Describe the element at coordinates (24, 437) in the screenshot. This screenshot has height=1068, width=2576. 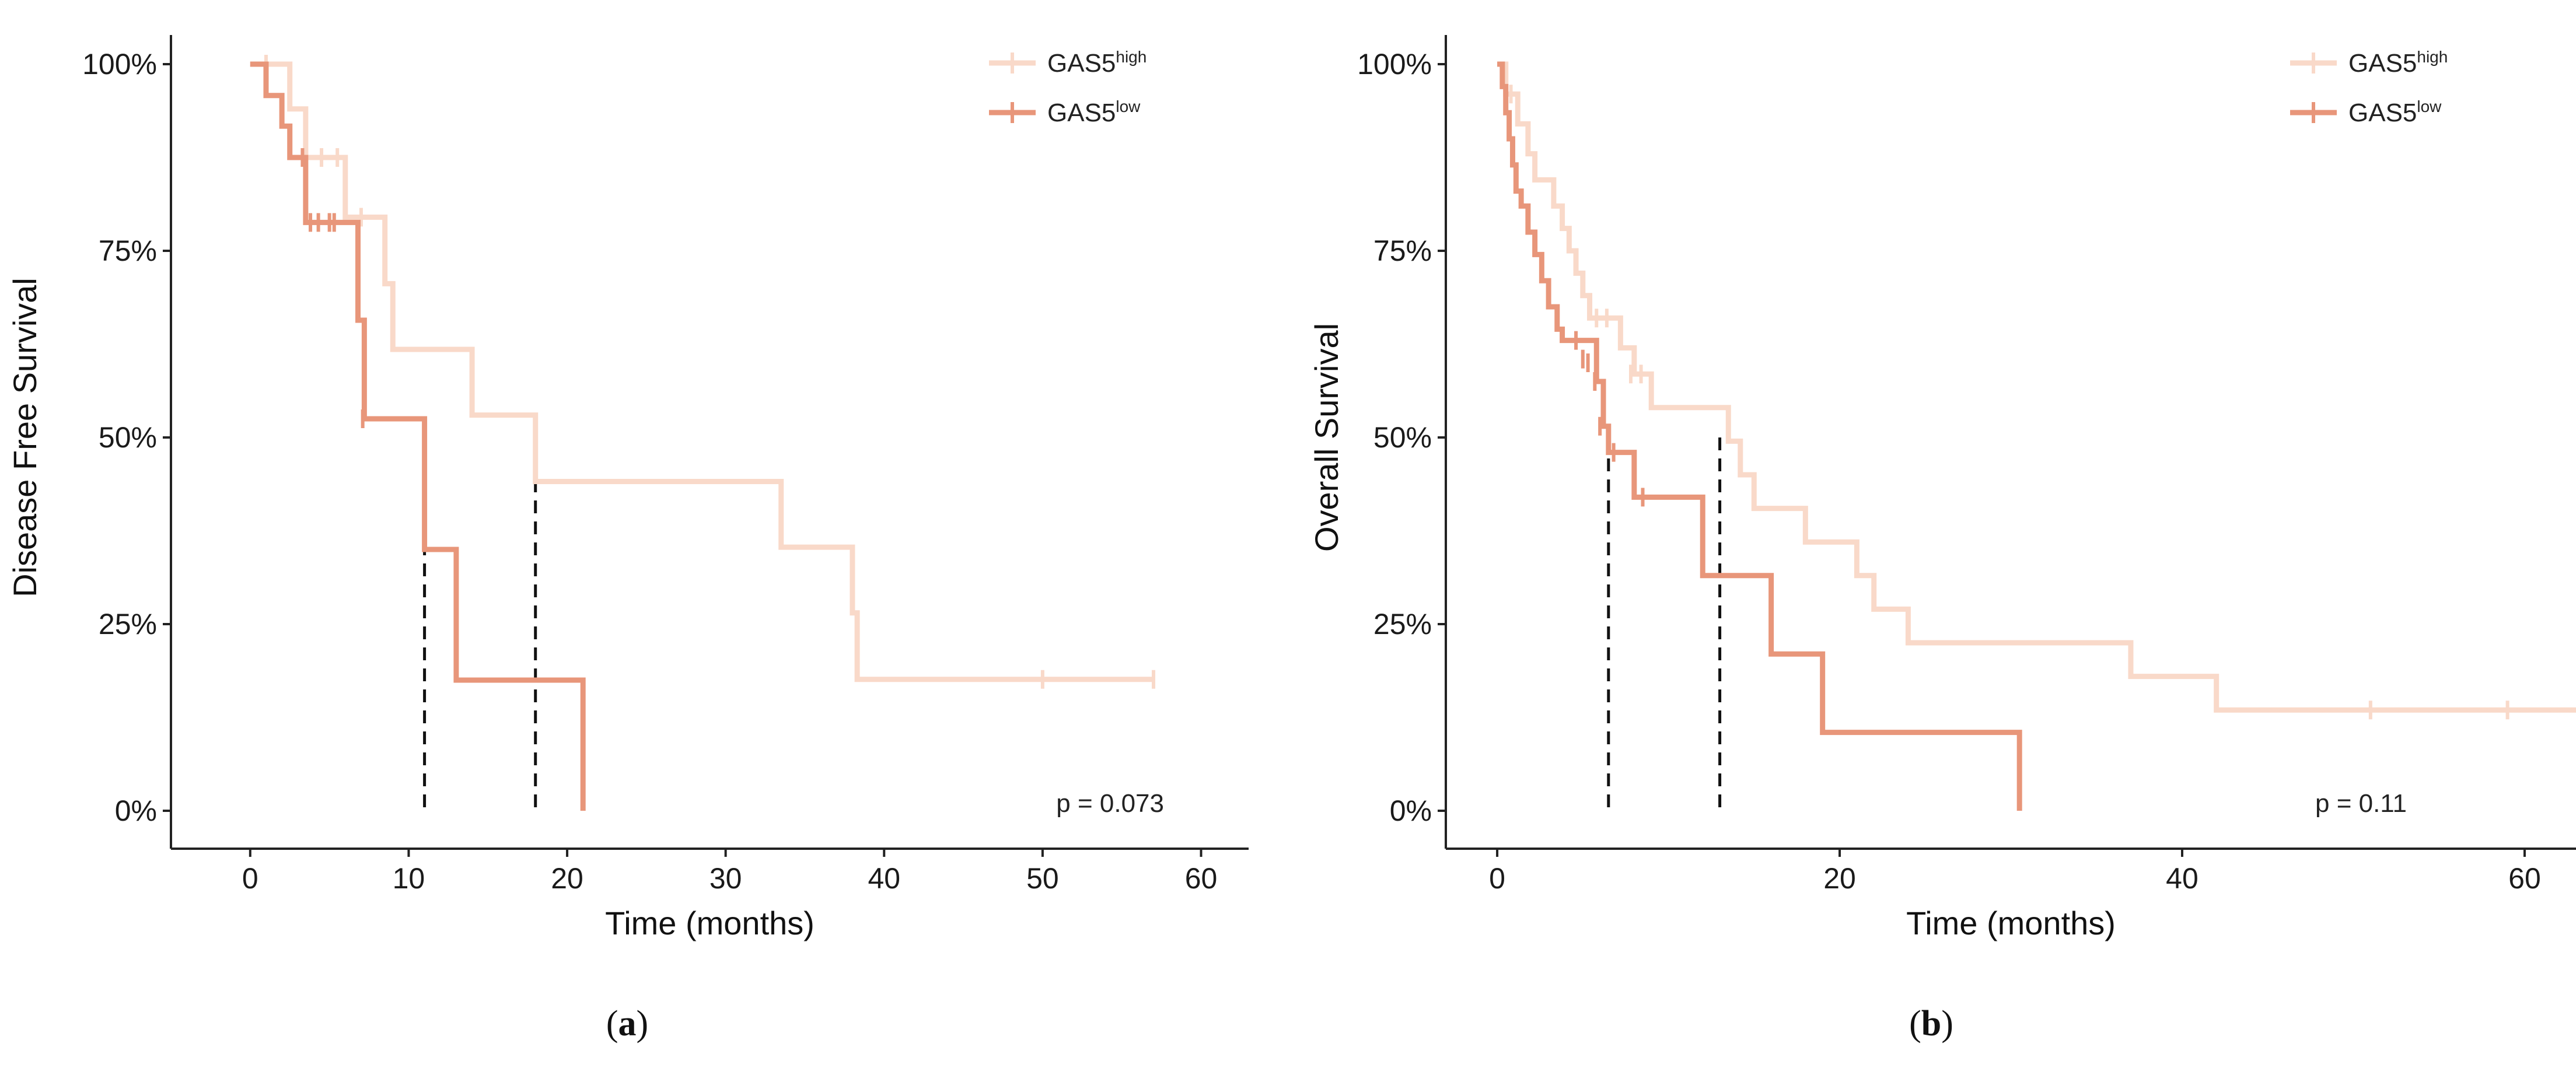
I see `y-axis-title: Disease Free Survival` at that location.